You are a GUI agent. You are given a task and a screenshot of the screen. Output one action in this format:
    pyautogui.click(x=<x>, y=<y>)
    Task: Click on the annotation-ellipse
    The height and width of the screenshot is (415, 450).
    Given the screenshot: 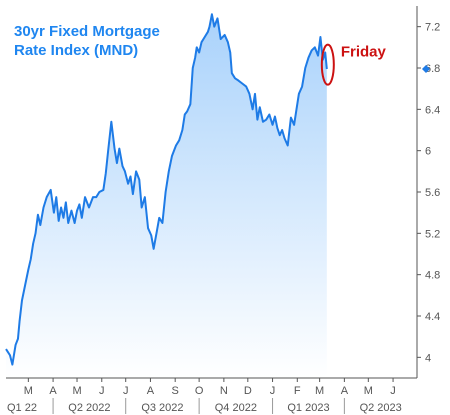 What is the action you would take?
    pyautogui.click(x=327, y=64)
    